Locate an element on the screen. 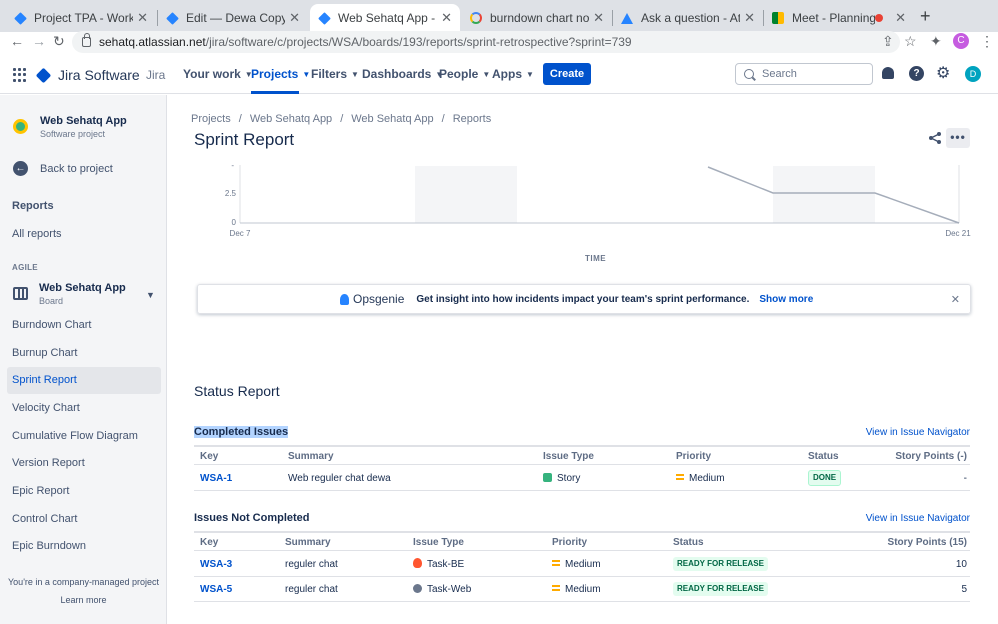  breadcrumb-reports: Reports is located at coordinates (472, 119).